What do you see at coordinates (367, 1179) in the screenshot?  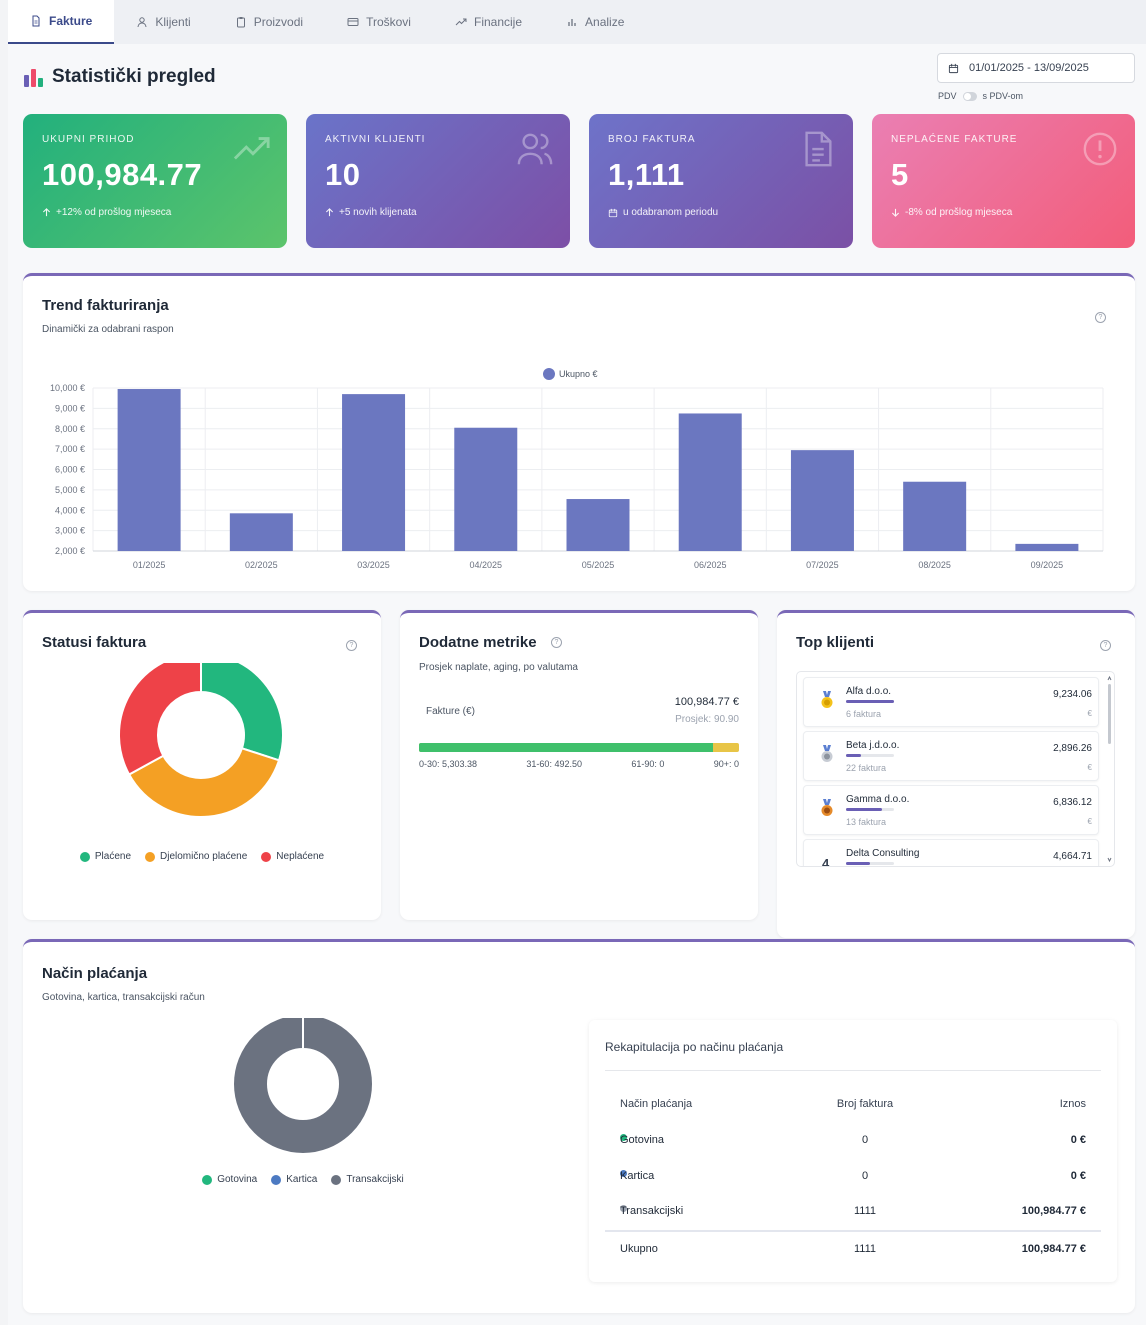 I see `legend-item-transfer: Transakcijski` at bounding box center [367, 1179].